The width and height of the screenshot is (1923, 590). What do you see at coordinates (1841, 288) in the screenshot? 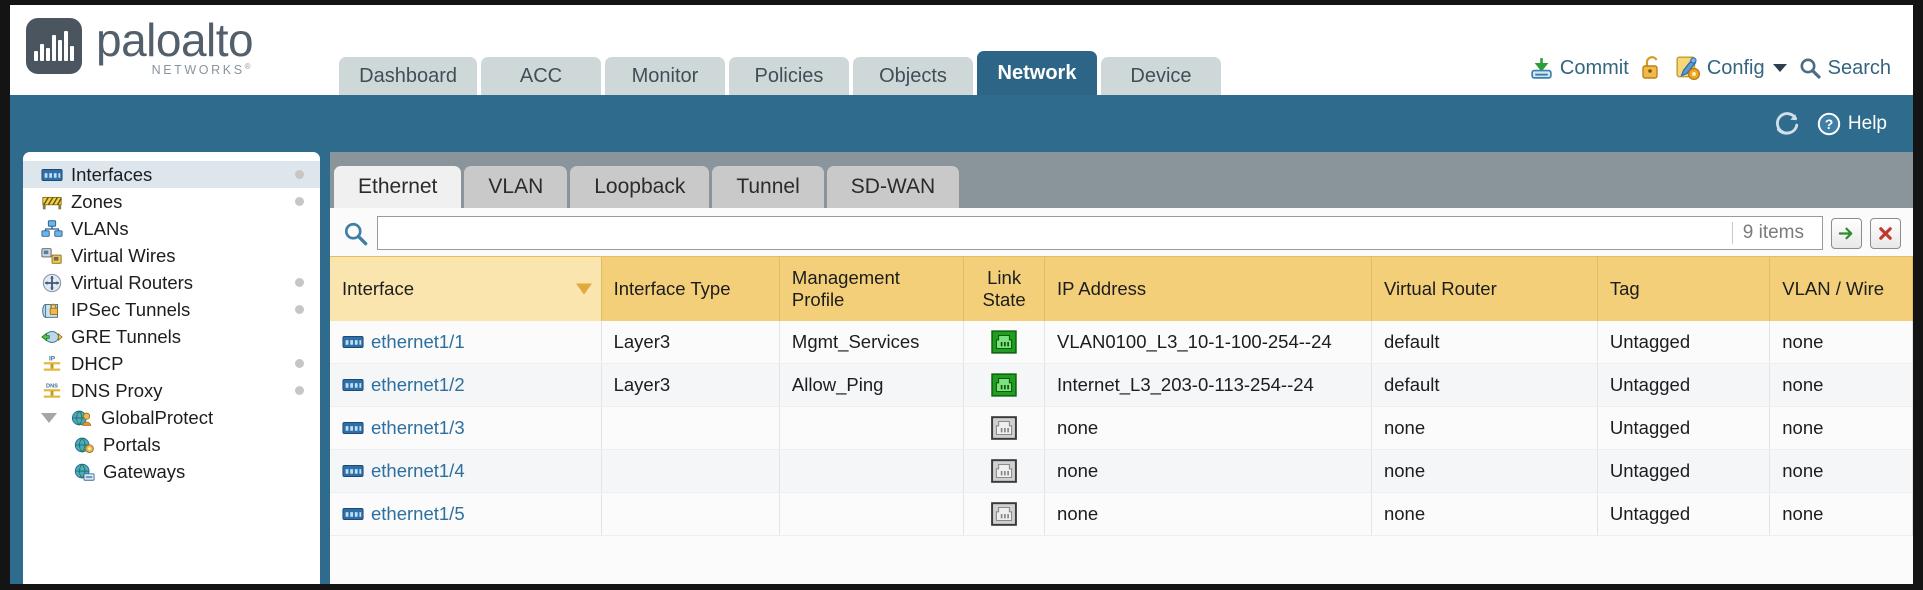
I see `col-header-vlan-wire: VLAN / Wire` at bounding box center [1841, 288].